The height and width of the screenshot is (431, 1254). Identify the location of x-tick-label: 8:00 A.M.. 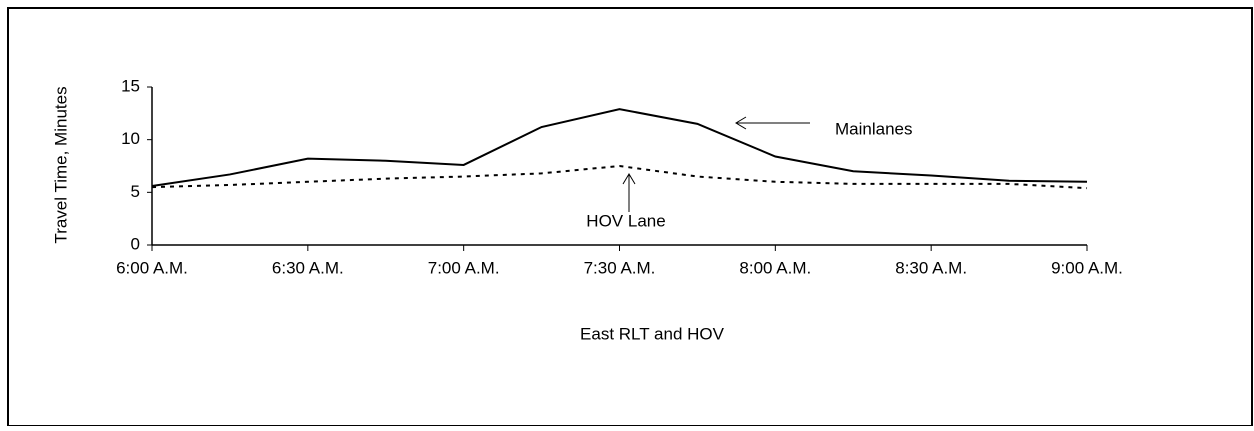
(775, 267).